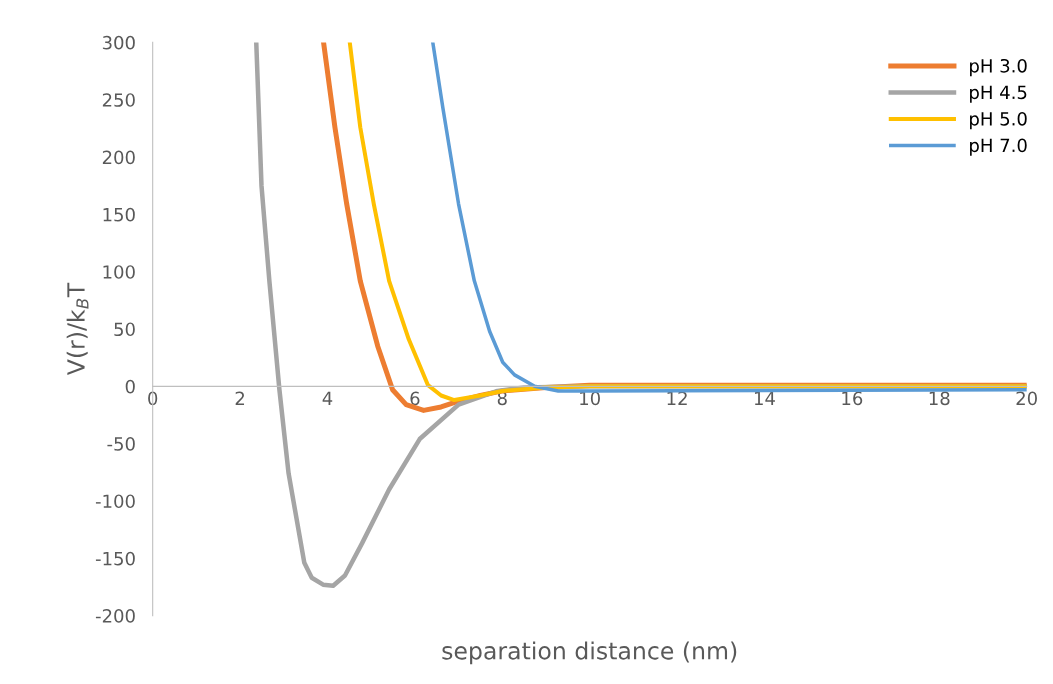  Describe the element at coordinates (998, 147) in the screenshot. I see `legend-label: pH 7.0` at that location.